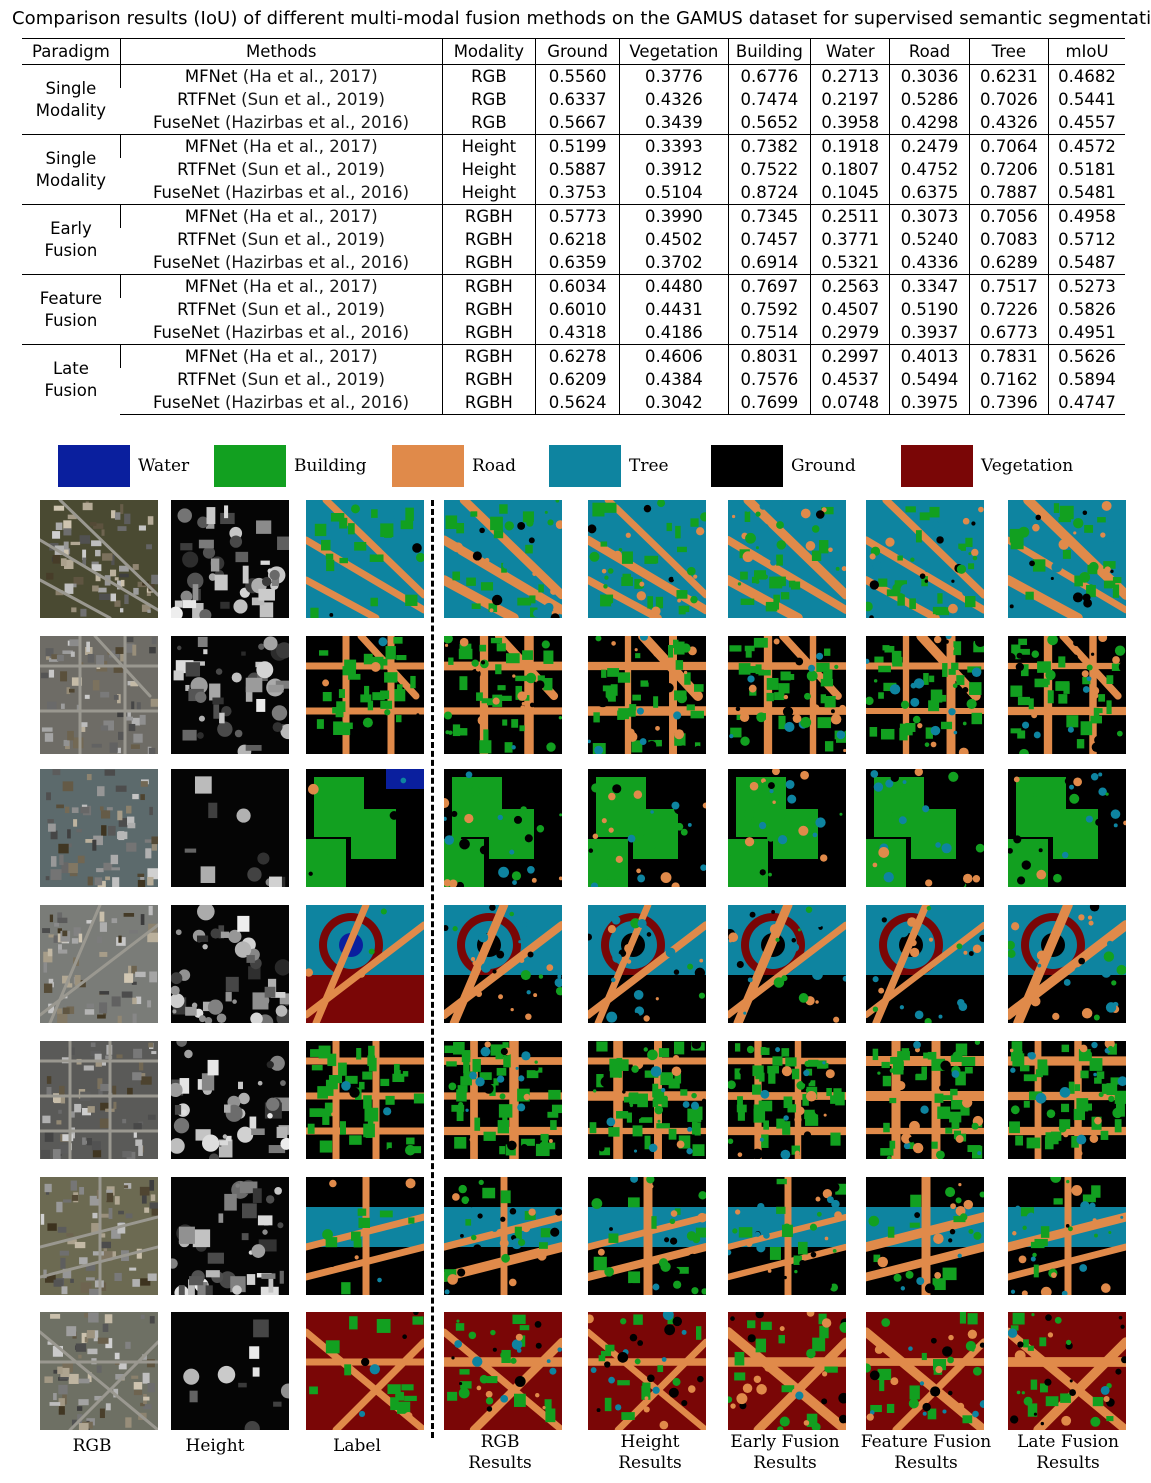  What do you see at coordinates (674, 356) in the screenshot?
I see `value-cell: 0.4606` at bounding box center [674, 356].